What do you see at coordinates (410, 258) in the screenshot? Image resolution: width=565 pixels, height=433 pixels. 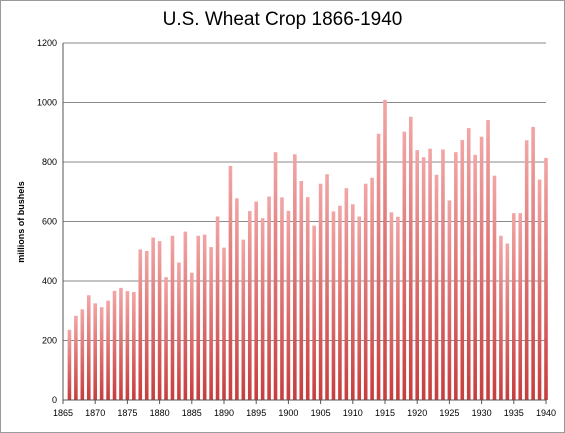 I see `bar-1919` at bounding box center [410, 258].